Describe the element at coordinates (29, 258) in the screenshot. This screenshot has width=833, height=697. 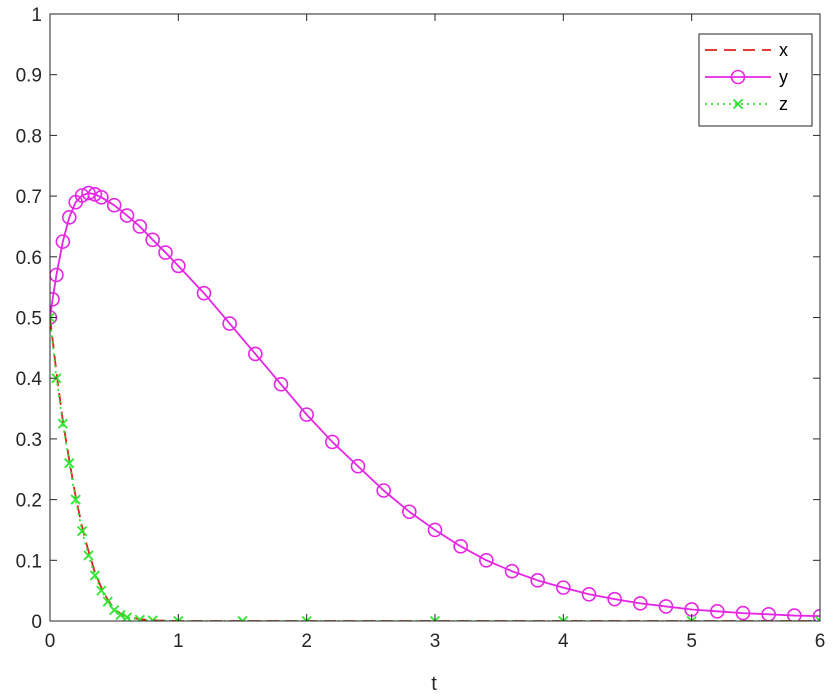
I see `y-tick-label: 0.6` at that location.